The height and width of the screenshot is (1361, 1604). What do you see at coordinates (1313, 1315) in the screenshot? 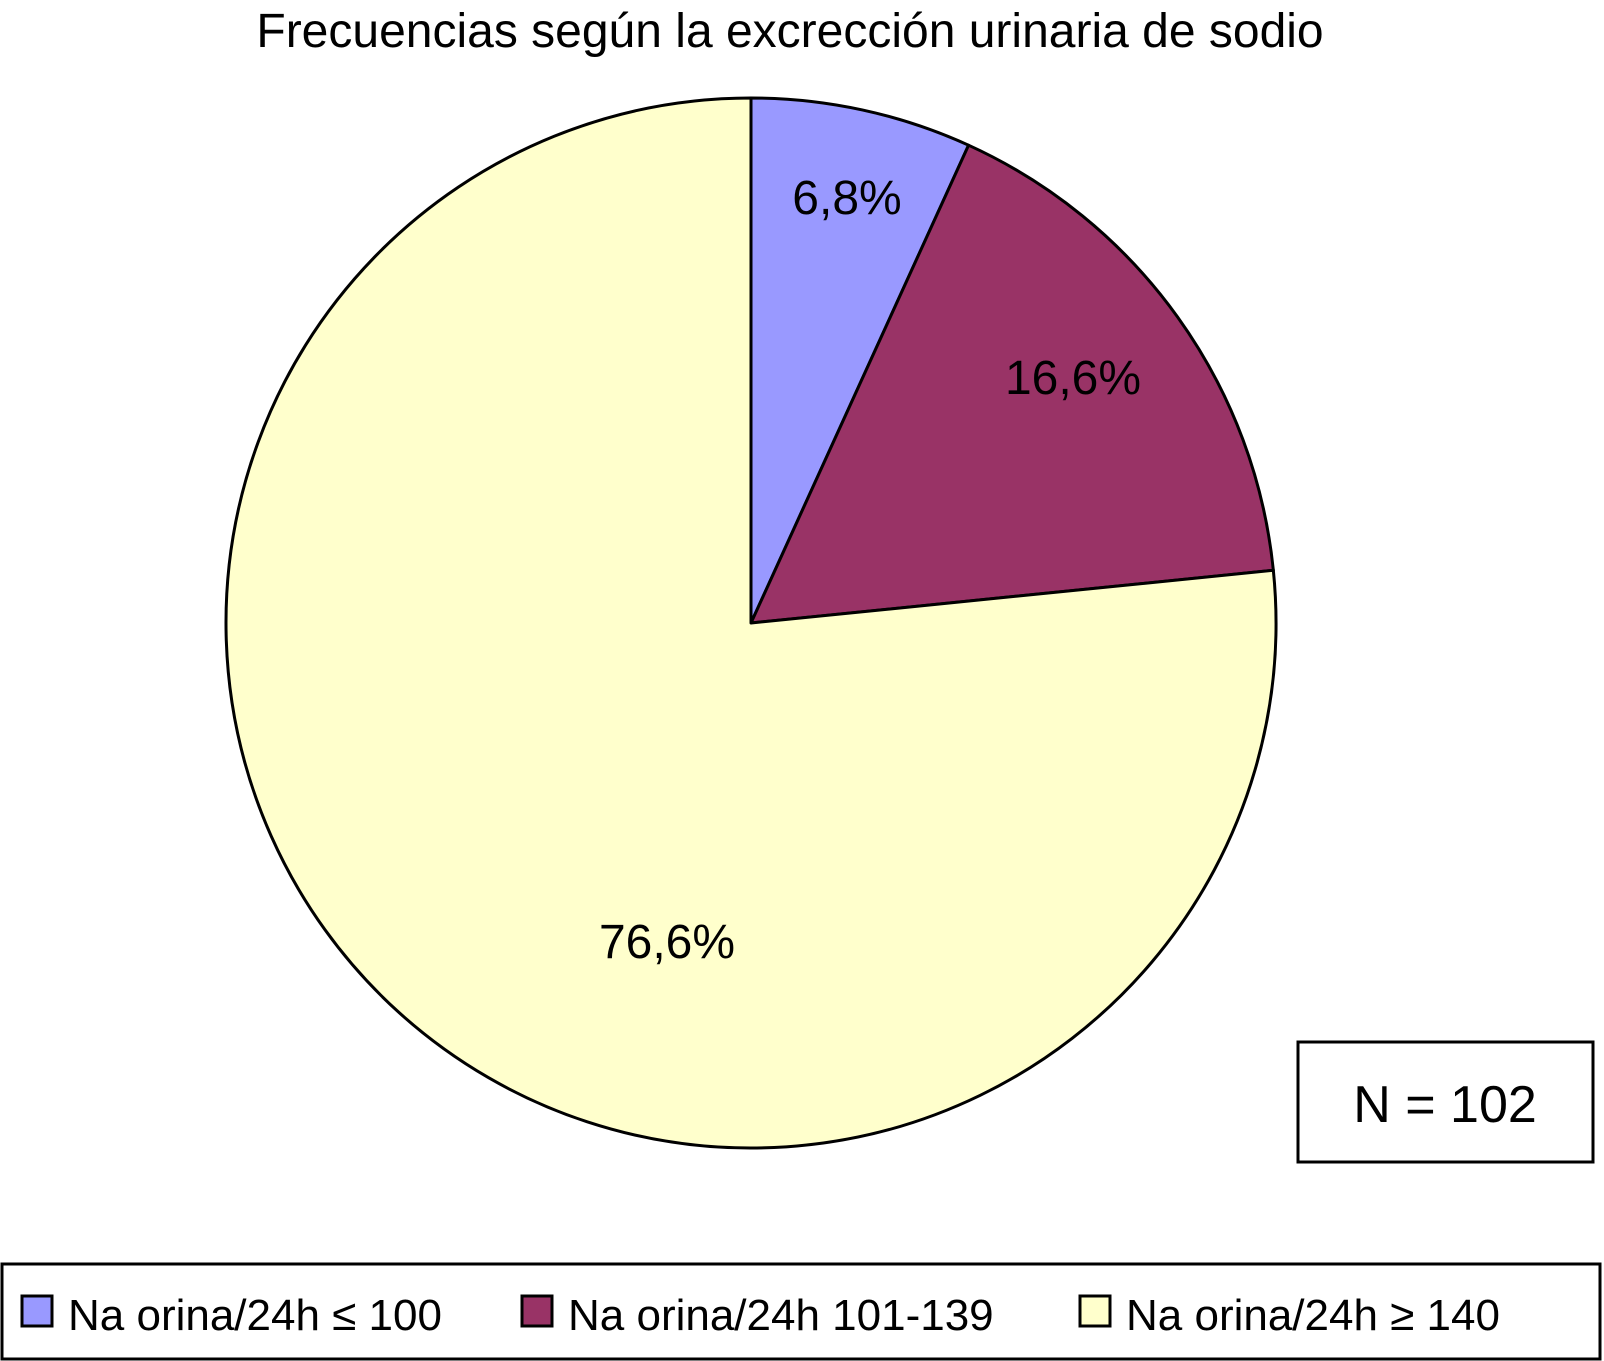
I see `legend-label: Na orina/24h ≥ 140` at bounding box center [1313, 1315].